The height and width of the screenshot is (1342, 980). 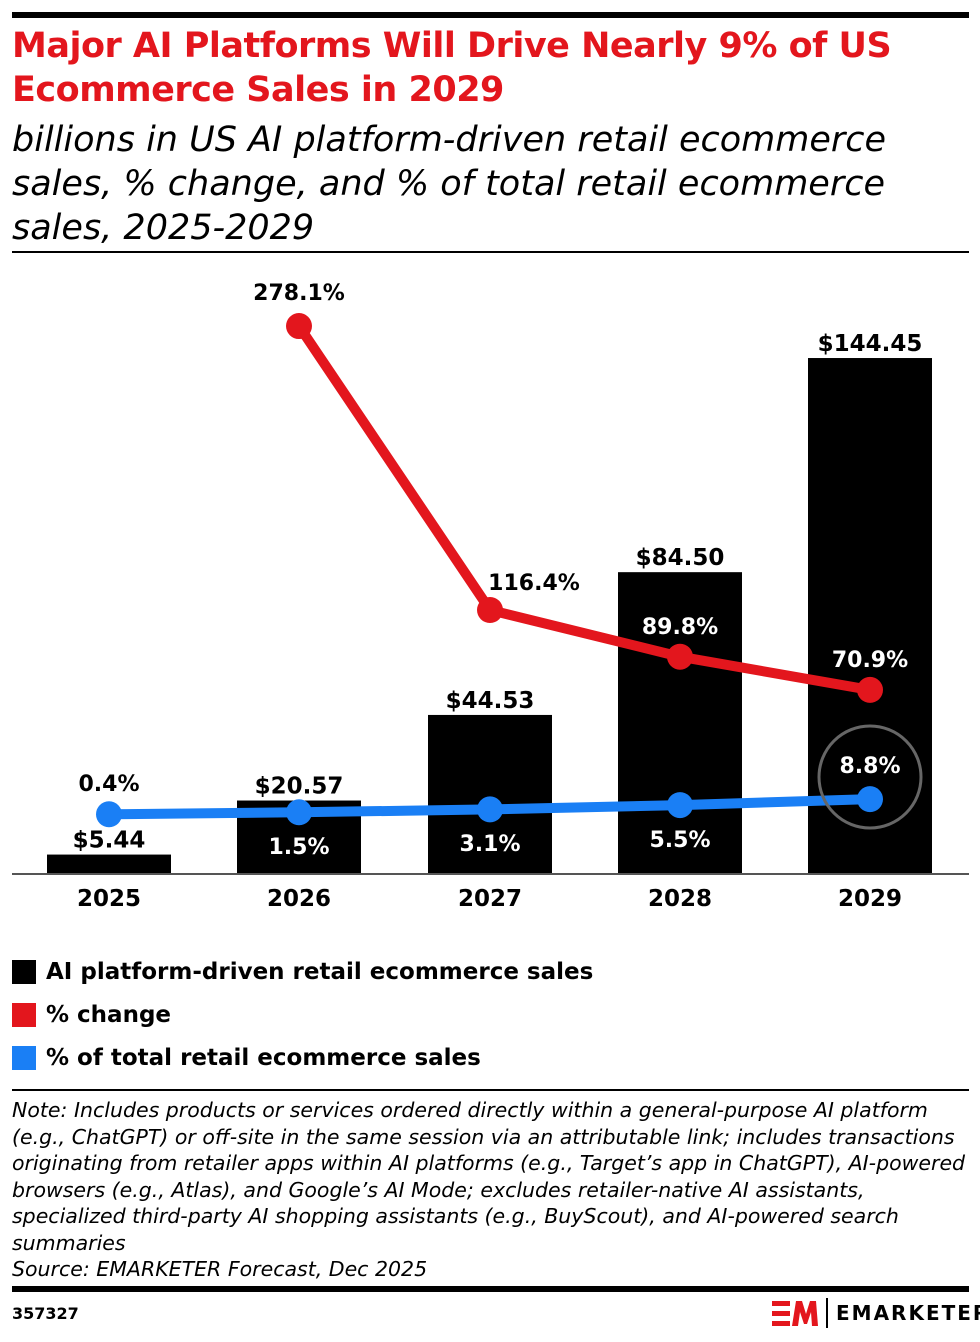 I want to click on pct-change-label: 70.9%, so click(x=870, y=660).